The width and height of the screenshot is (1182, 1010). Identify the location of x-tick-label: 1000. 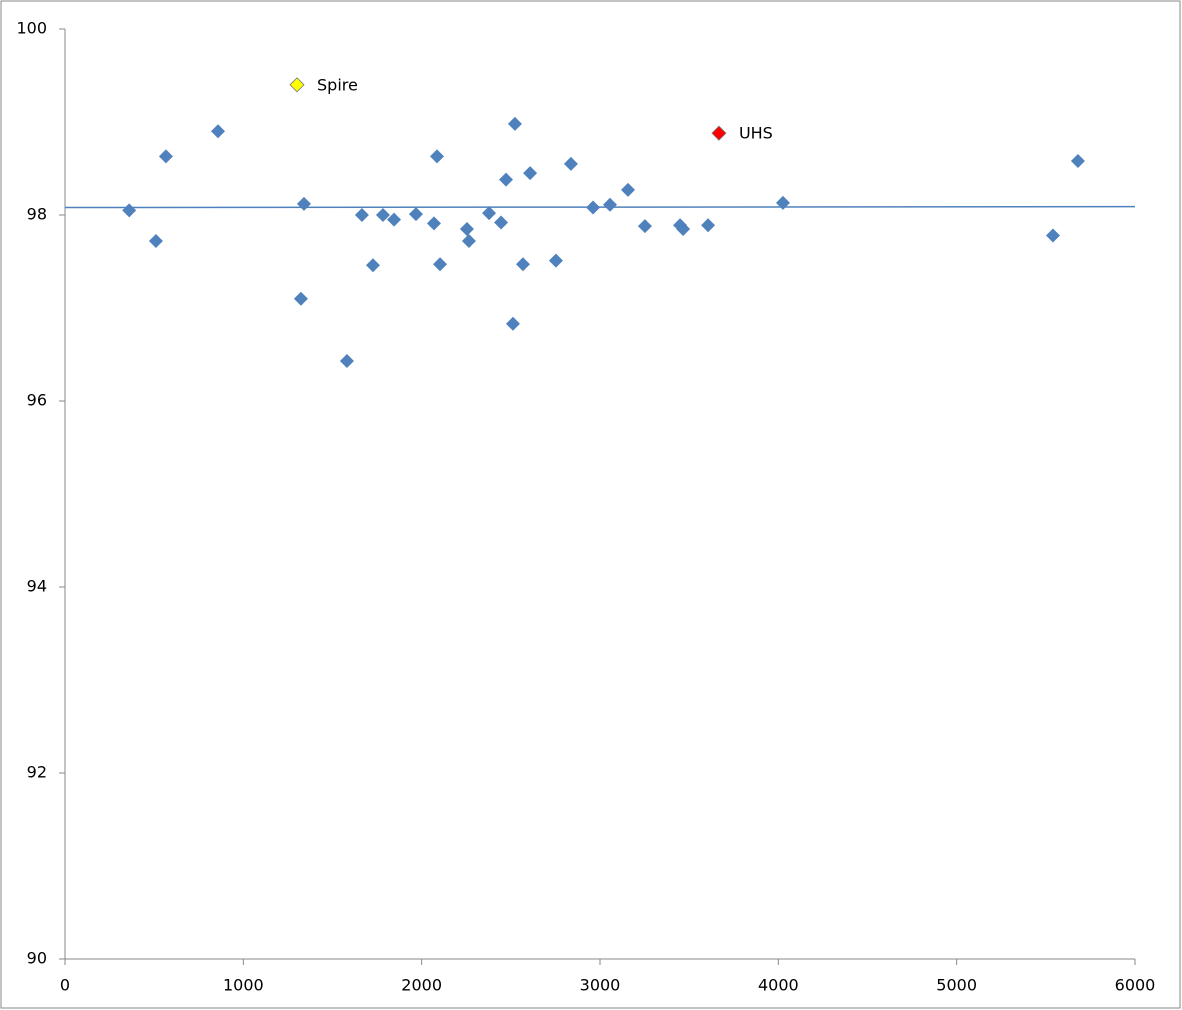
(243, 985).